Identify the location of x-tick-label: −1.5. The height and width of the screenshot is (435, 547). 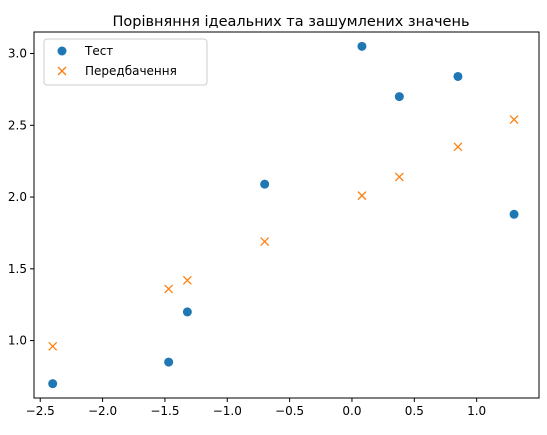
(164, 411).